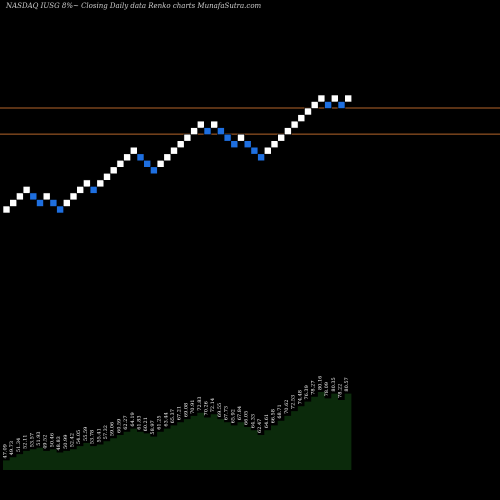 This screenshot has height=500, width=500. Describe the element at coordinates (146, 424) in the screenshot. I see `volume-label: 60.21` at that location.